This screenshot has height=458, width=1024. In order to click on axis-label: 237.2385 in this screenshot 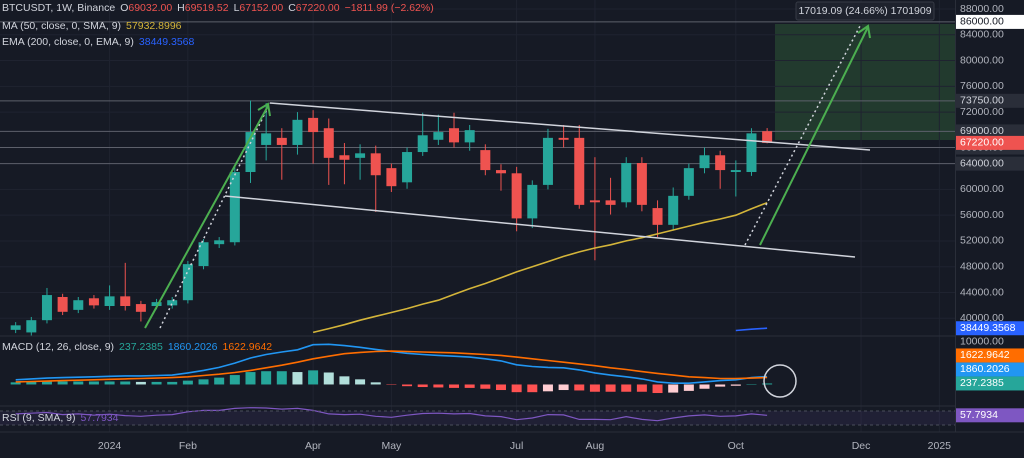, I will do `click(982, 383)`.